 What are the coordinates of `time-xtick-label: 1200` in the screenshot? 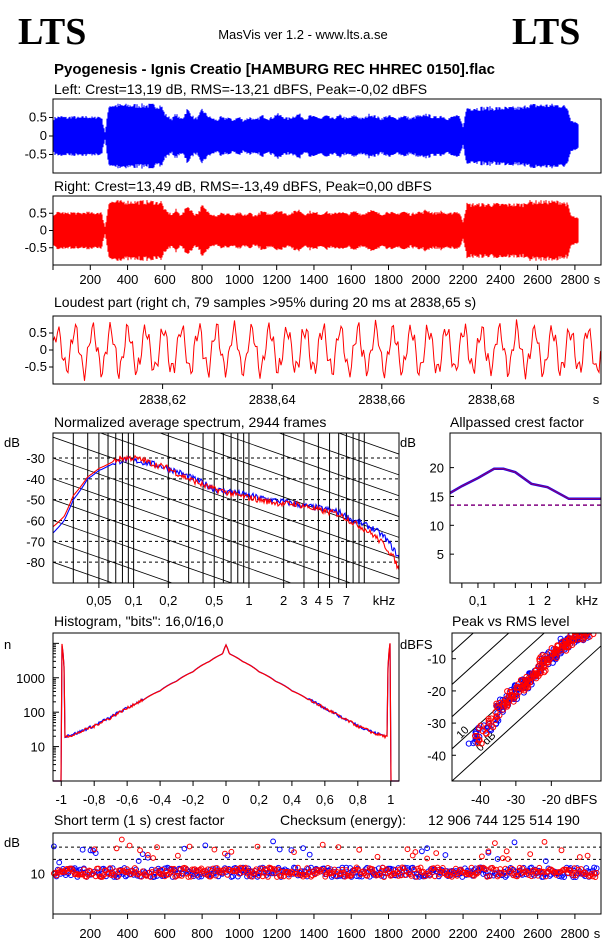 It's located at (276, 279).